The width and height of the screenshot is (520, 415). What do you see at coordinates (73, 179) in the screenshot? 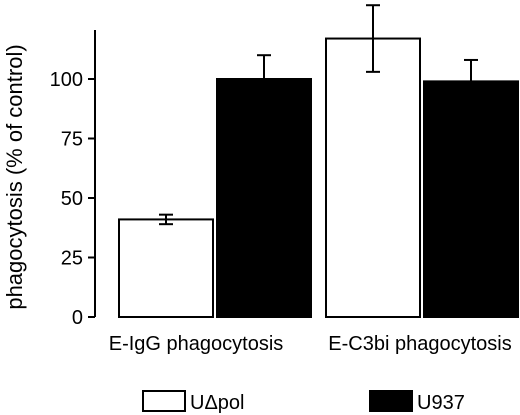
I see `chart-axes: 0 25 50 75 100` at bounding box center [73, 179].